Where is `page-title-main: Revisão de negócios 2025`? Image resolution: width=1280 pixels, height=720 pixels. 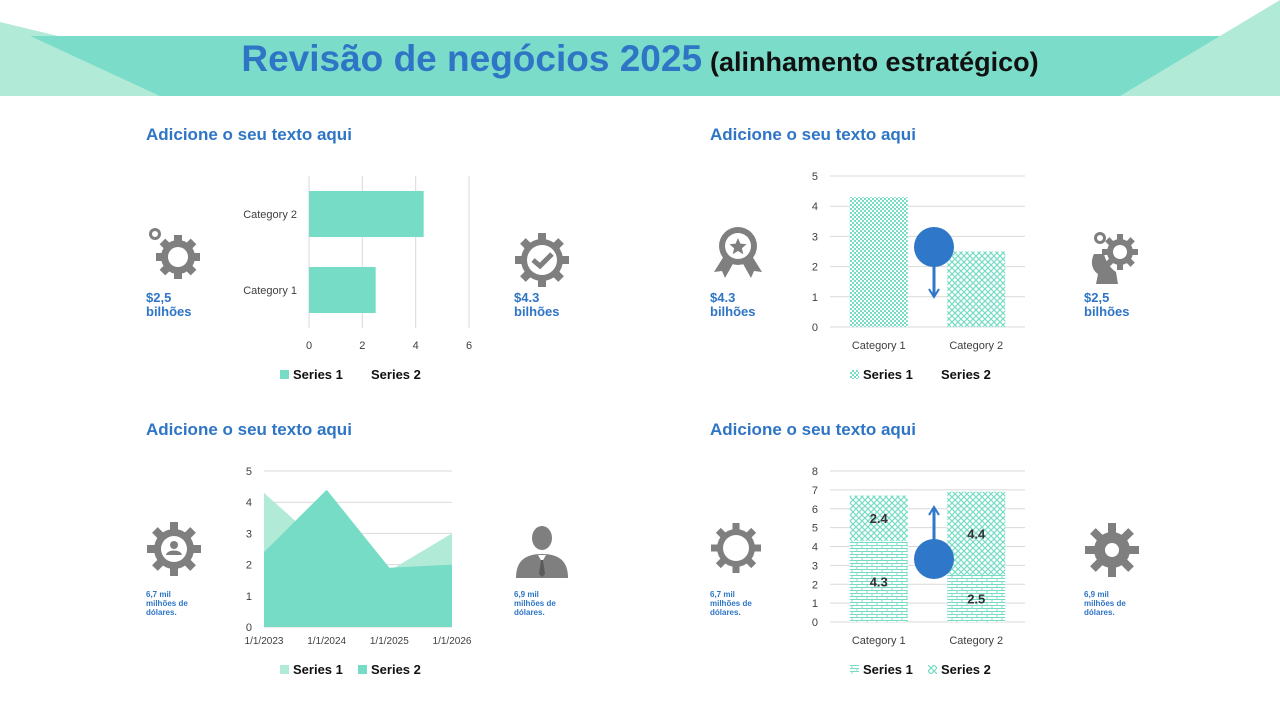
page-title-main: Revisão de negócios 2025 is located at coordinates (472, 58).